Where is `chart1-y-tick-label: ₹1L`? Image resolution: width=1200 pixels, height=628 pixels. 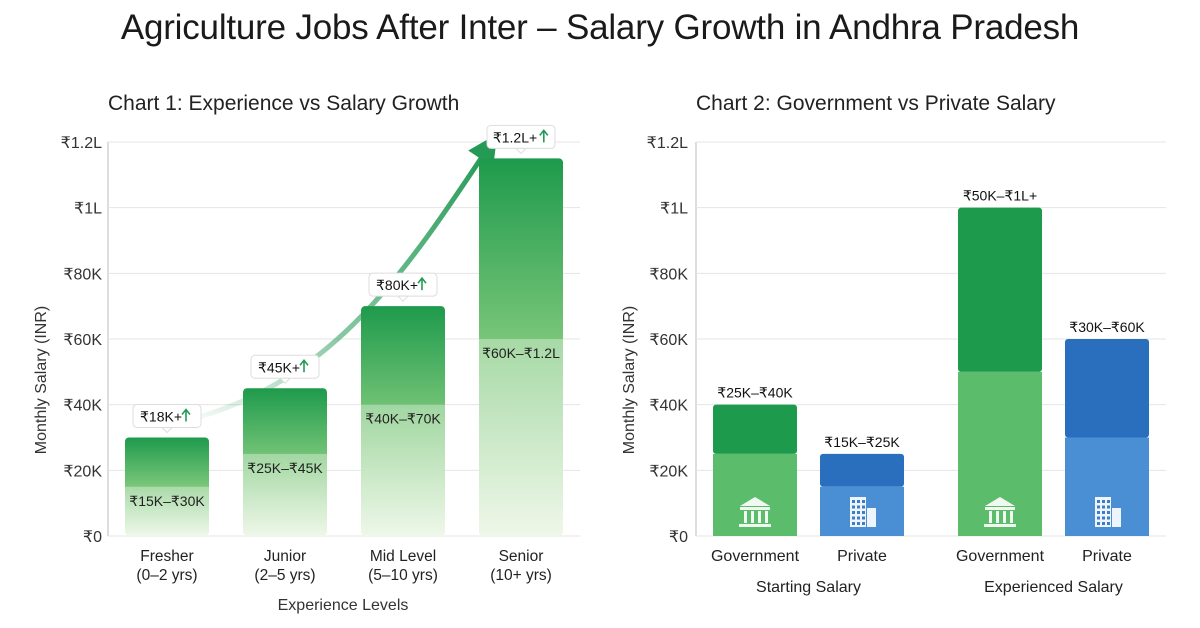
chart1-y-tick-label: ₹1L is located at coordinates (88, 209).